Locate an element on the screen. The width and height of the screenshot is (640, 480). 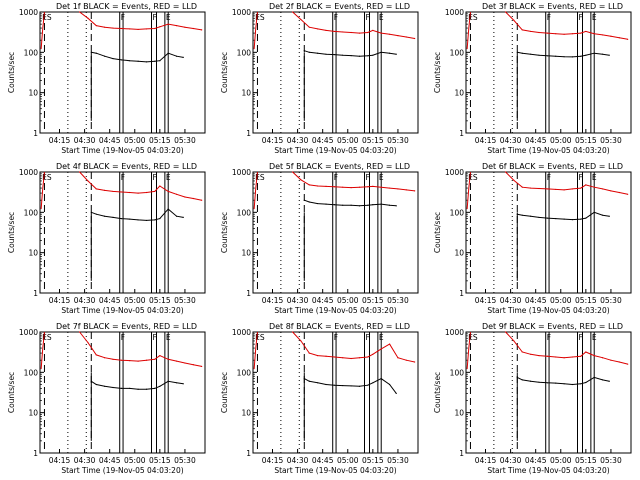
x-axis-label: Start Time (19-Nov-05 04:03:20) is located at coordinates (548, 310).